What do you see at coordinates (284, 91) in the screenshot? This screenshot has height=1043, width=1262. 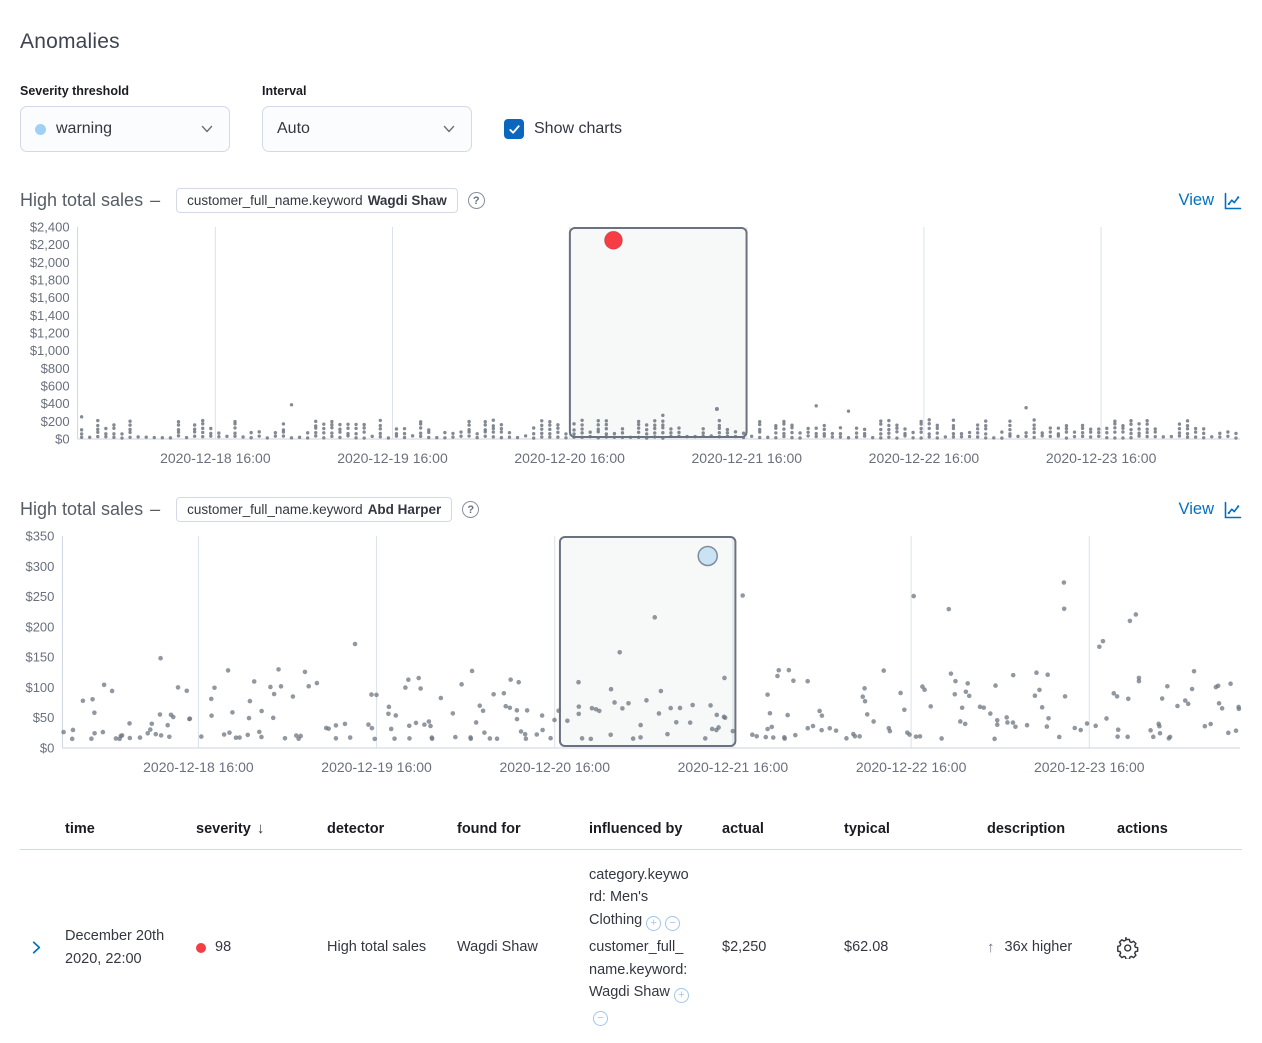 I see `interval-label: Interval` at bounding box center [284, 91].